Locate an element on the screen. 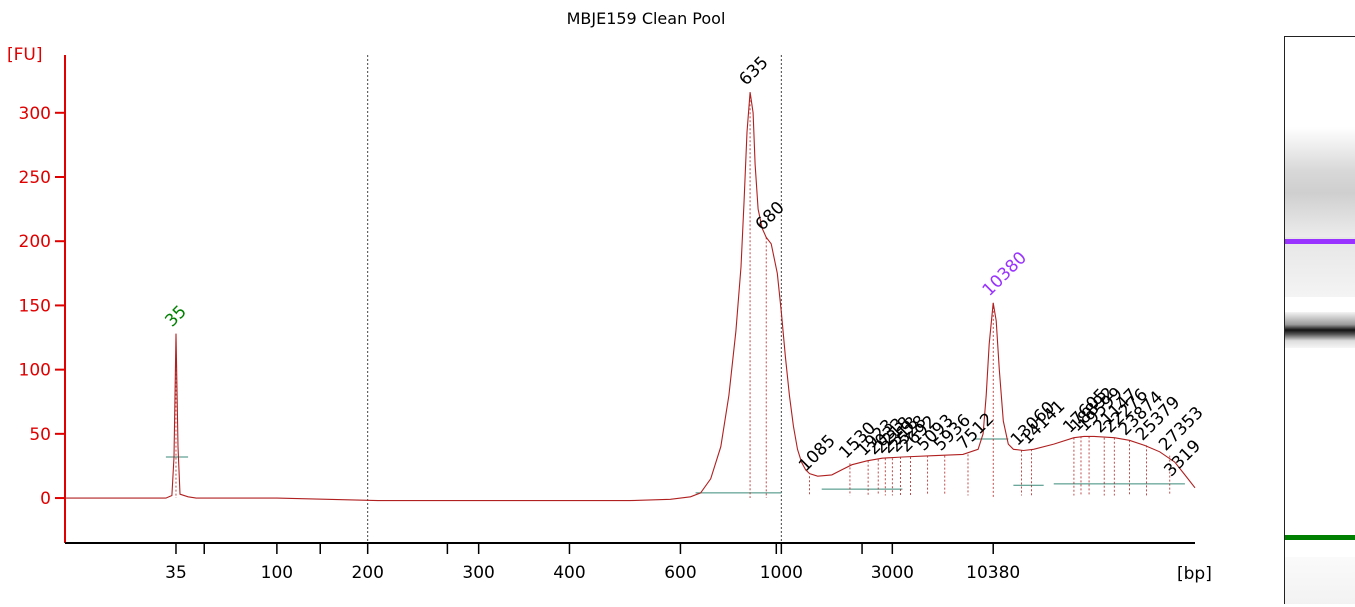  gel-upper-smear is located at coordinates (1320, 267).